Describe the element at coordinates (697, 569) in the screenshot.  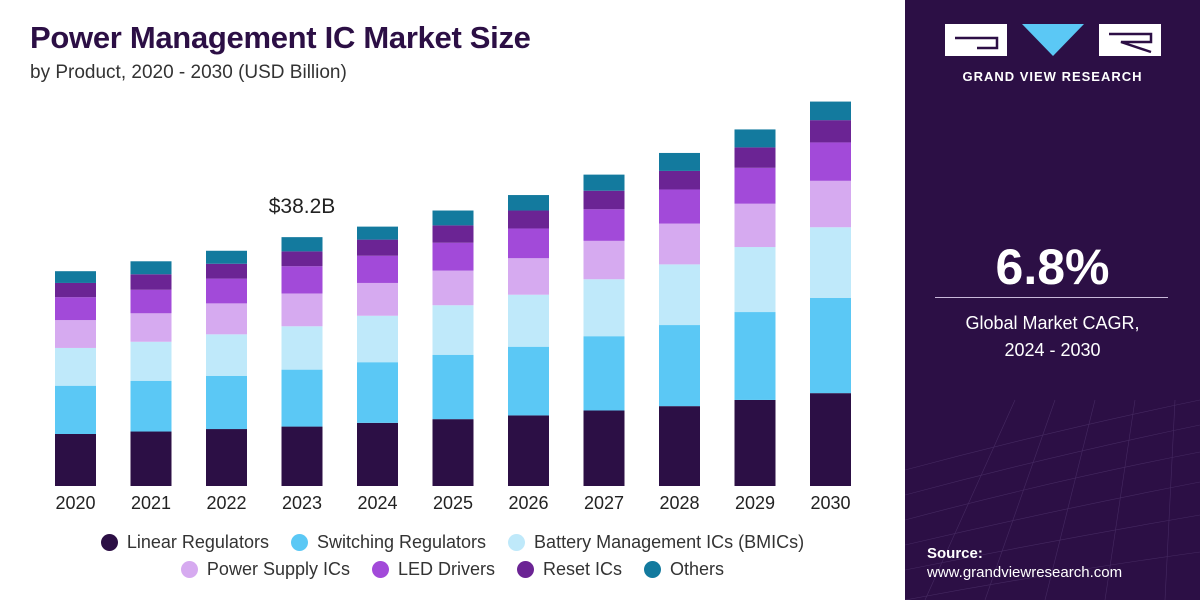
I see `legend-label: Others` at that location.